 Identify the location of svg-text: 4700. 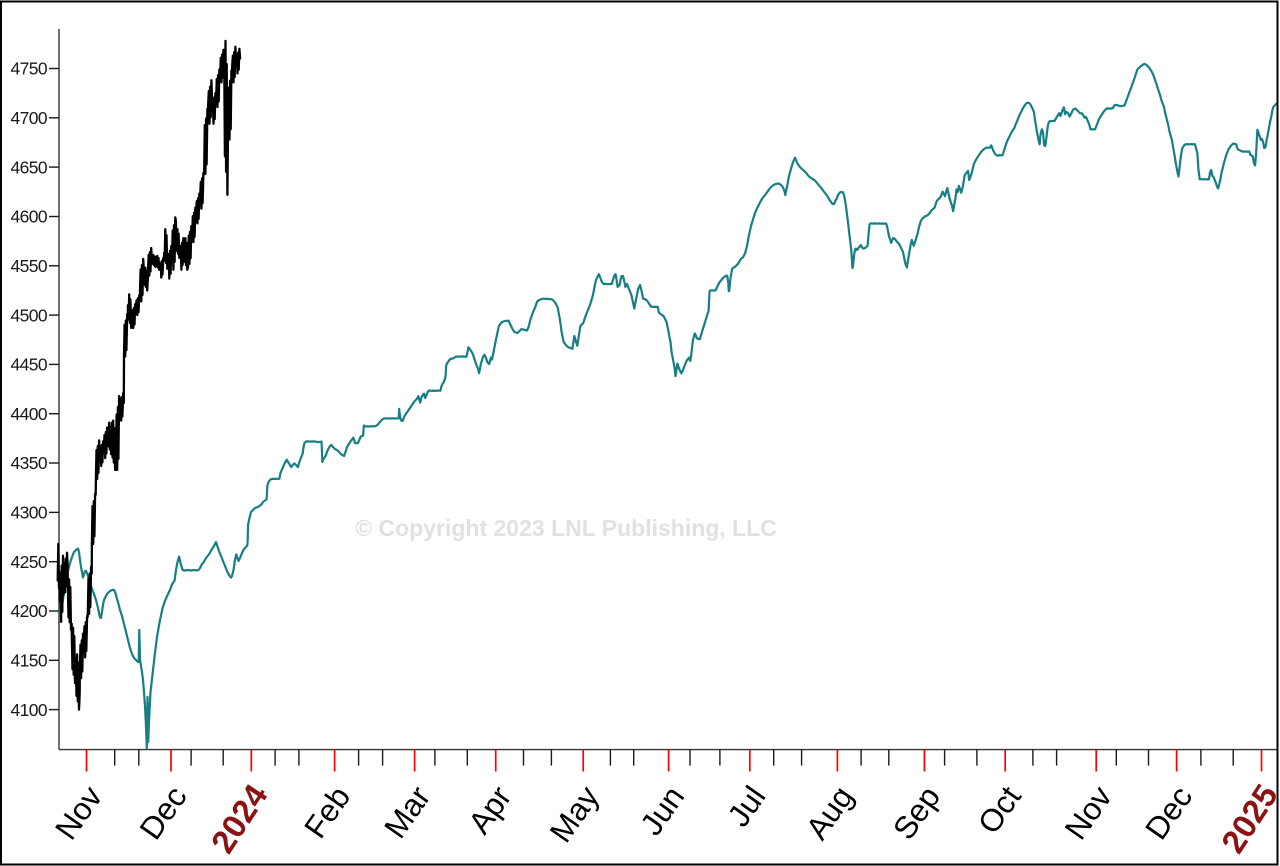
(28, 118).